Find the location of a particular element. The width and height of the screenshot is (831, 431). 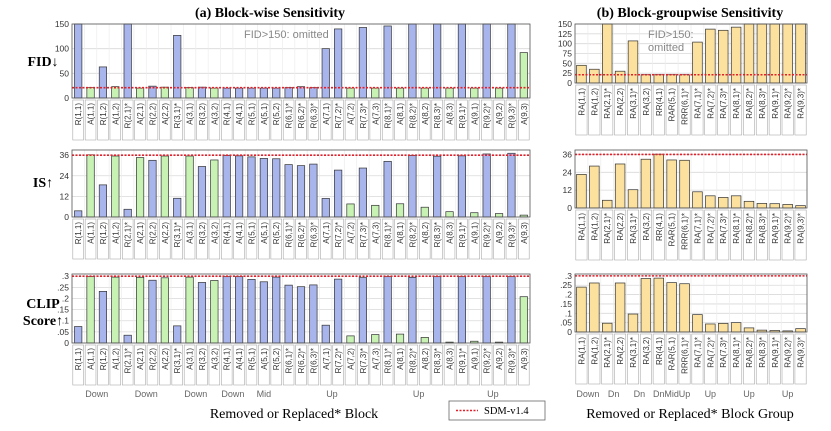

x-tick-label: A(8,1) is located at coordinates (400, 233).